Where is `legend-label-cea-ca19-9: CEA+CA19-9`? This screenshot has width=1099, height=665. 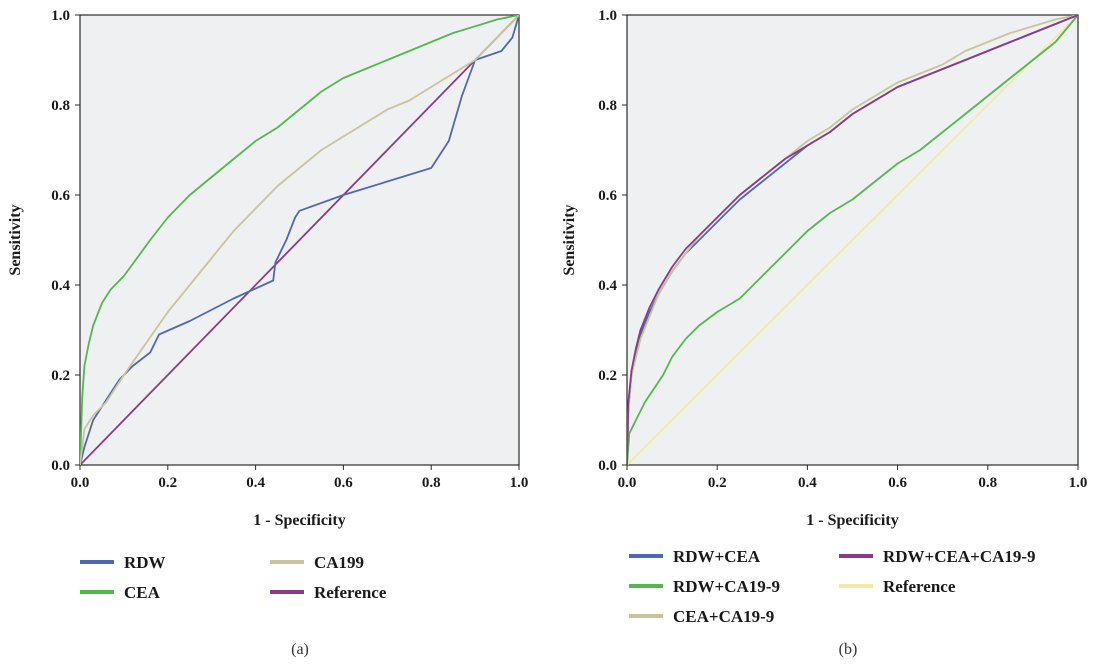 legend-label-cea-ca19-9: CEA+CA19-9 is located at coordinates (723, 616).